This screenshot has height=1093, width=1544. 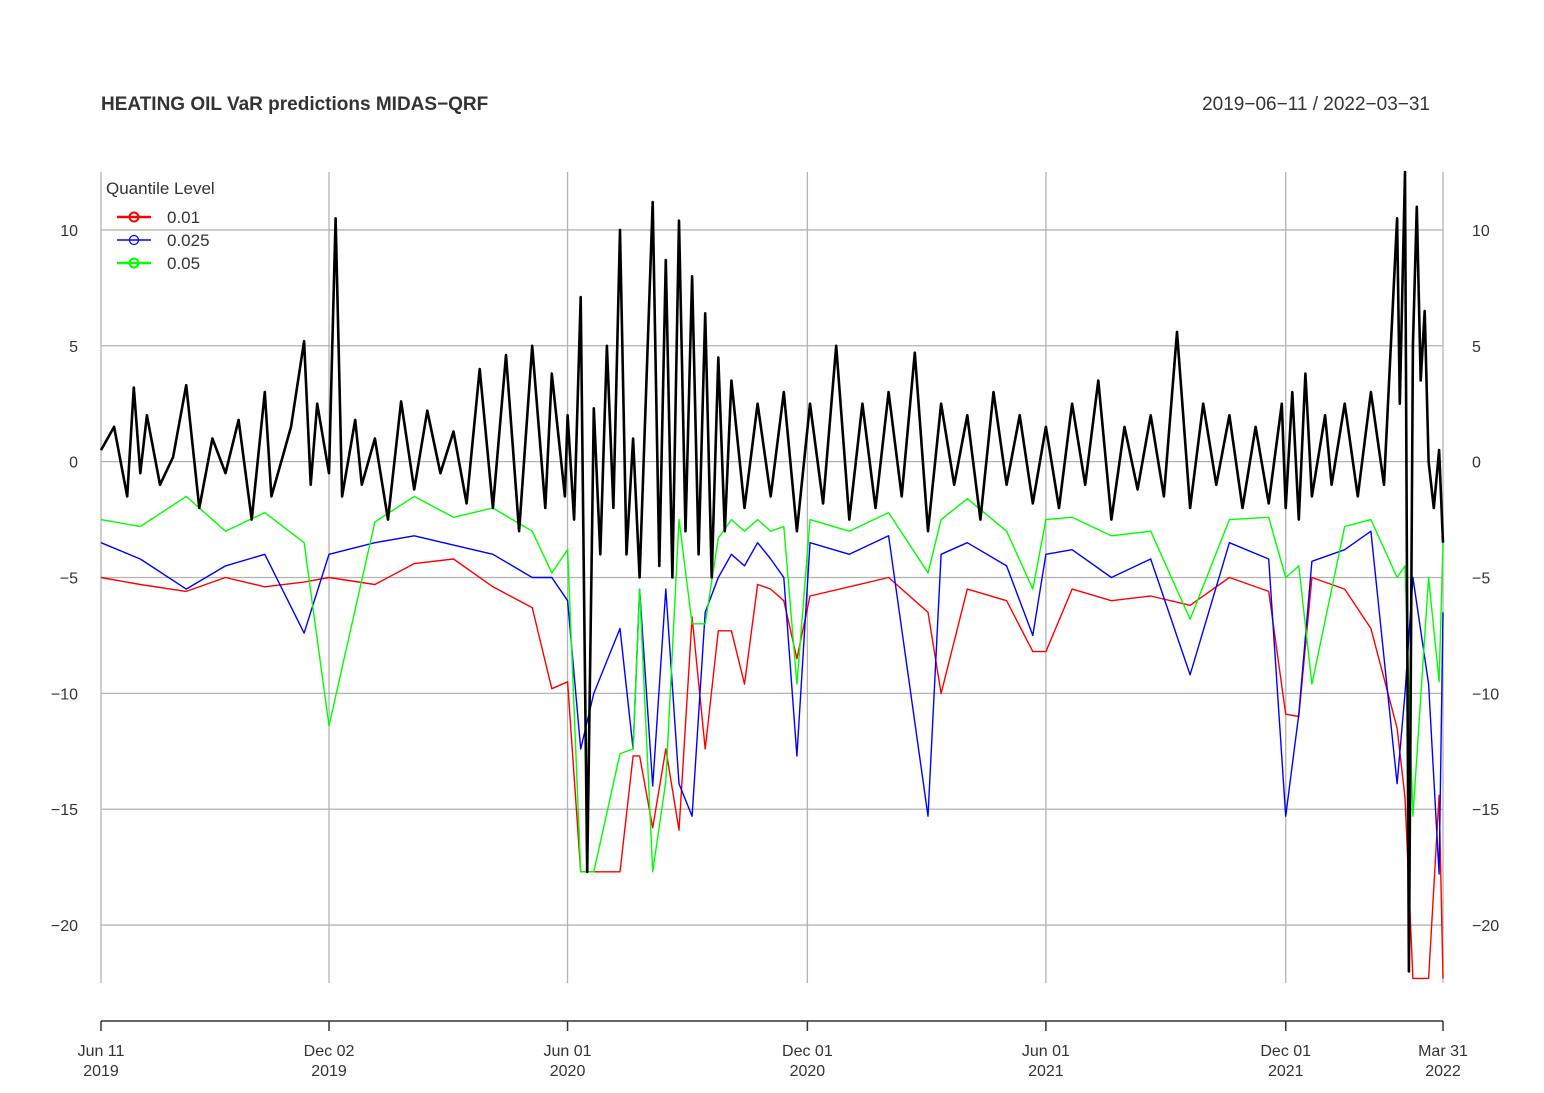 I want to click on chart-title: HEATING OIL VaR predictions MIDAS−QRF, so click(x=294, y=104).